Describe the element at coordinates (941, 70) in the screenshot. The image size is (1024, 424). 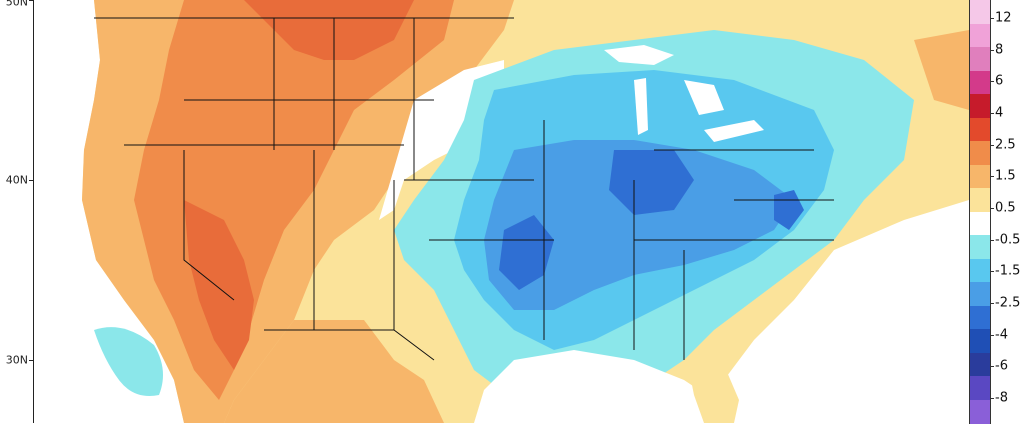
I see `canada-east-warmer` at that location.